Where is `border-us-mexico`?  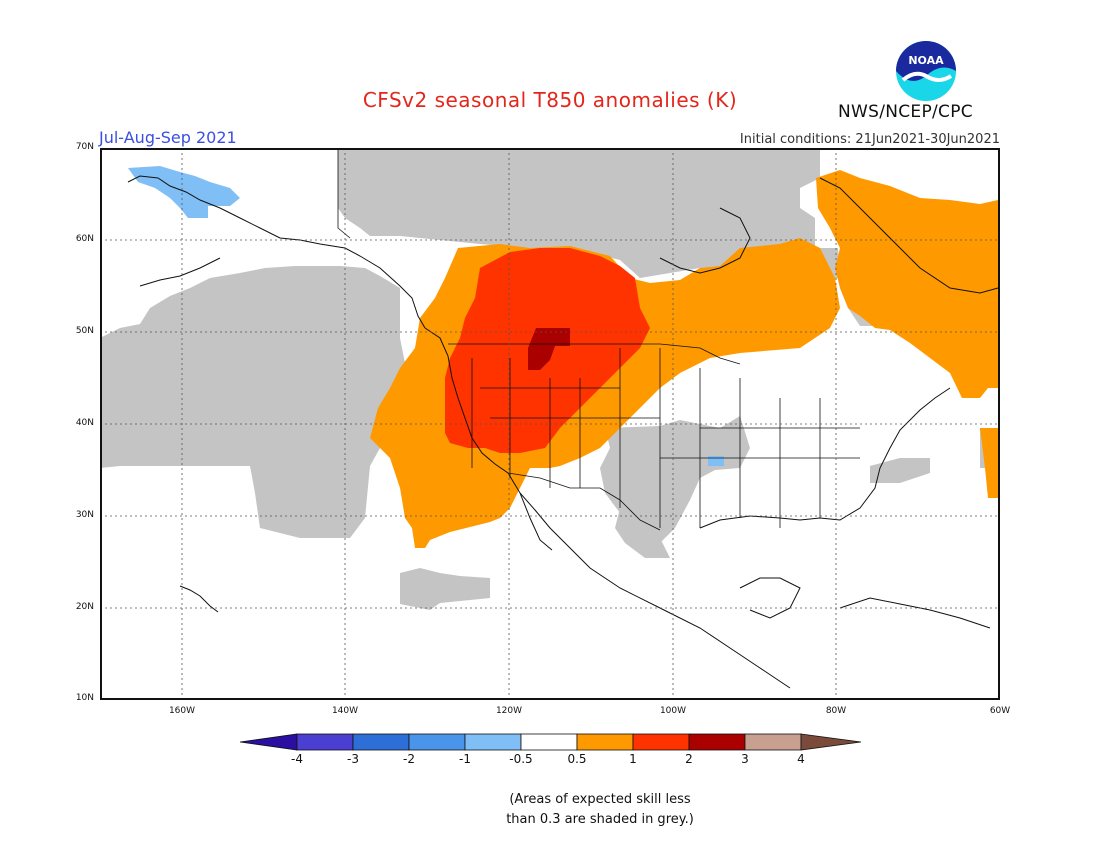 border-us-mexico is located at coordinates (584, 501).